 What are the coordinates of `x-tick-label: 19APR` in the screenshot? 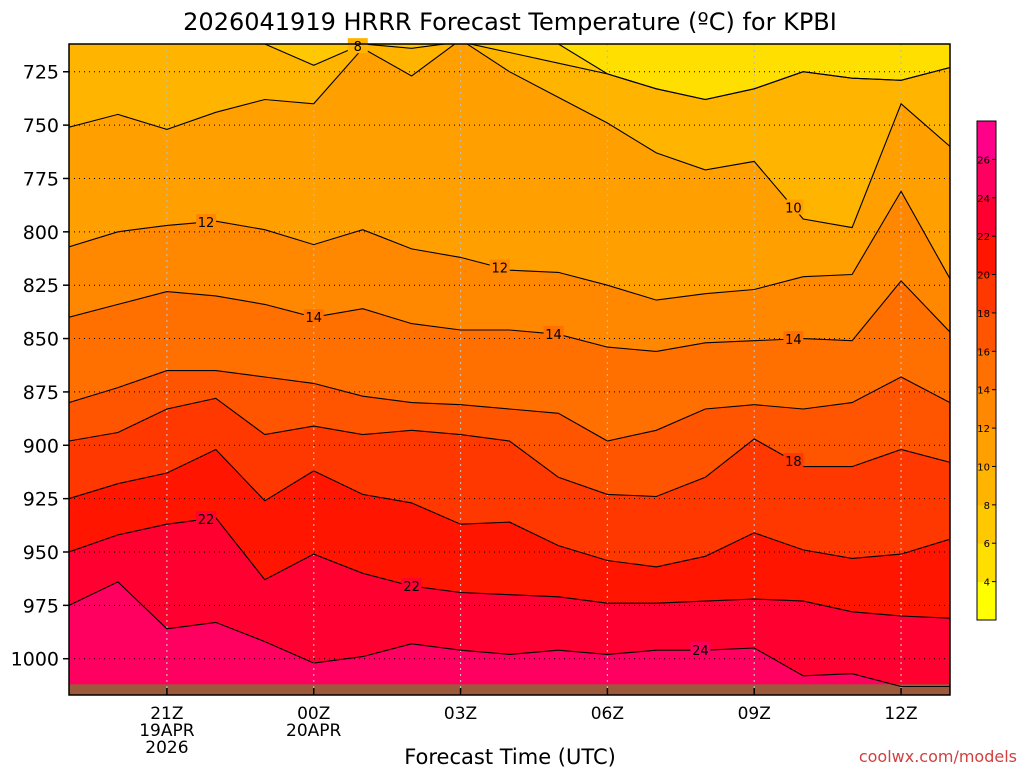 It's located at (167, 731).